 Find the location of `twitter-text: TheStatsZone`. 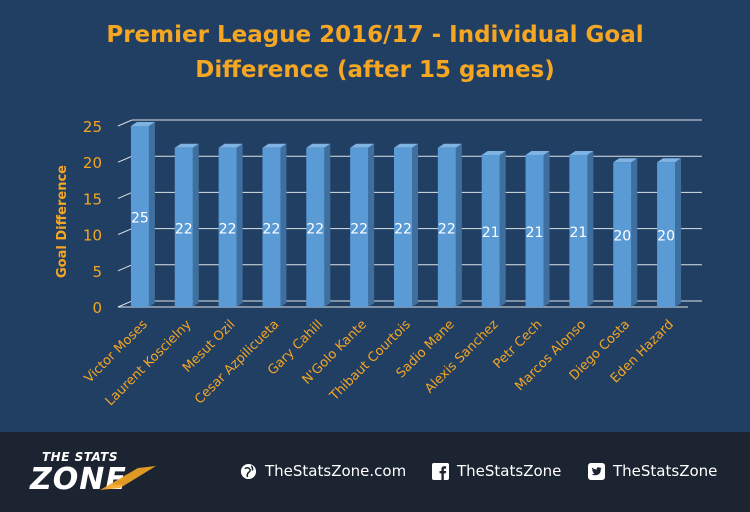

twitter-text: TheStatsZone is located at coordinates (665, 471).